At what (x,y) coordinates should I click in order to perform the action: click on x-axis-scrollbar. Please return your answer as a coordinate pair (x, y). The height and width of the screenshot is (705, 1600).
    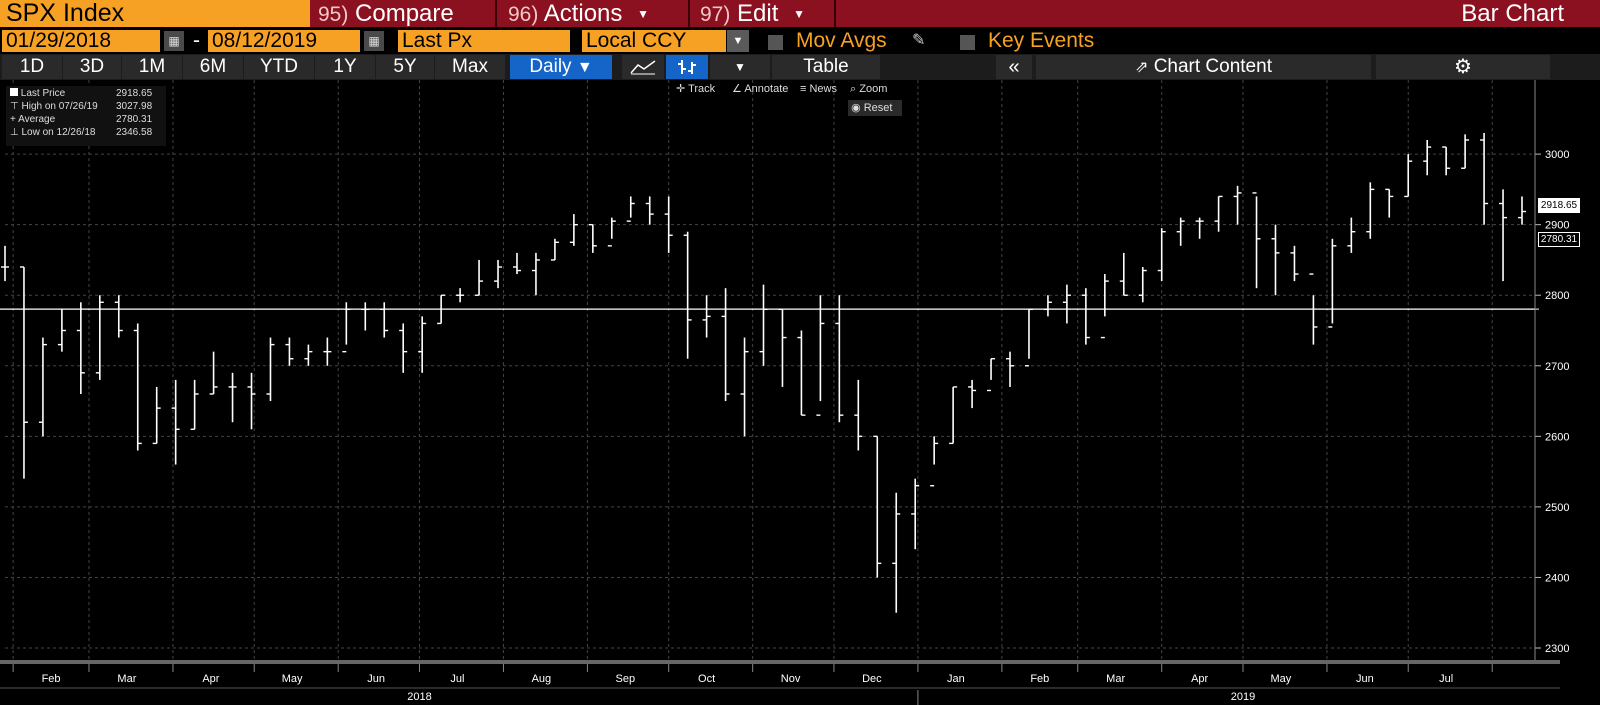
    Looking at the image, I should click on (780, 662).